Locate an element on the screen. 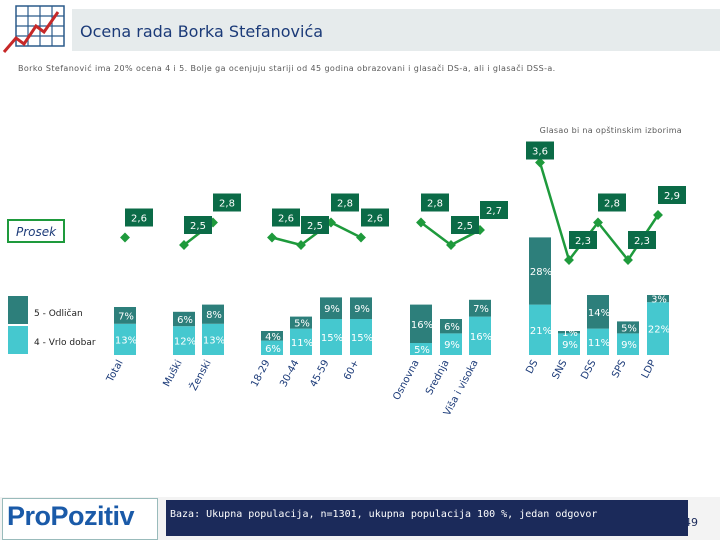  label-odlican-6: 9% is located at coordinates (362, 309).